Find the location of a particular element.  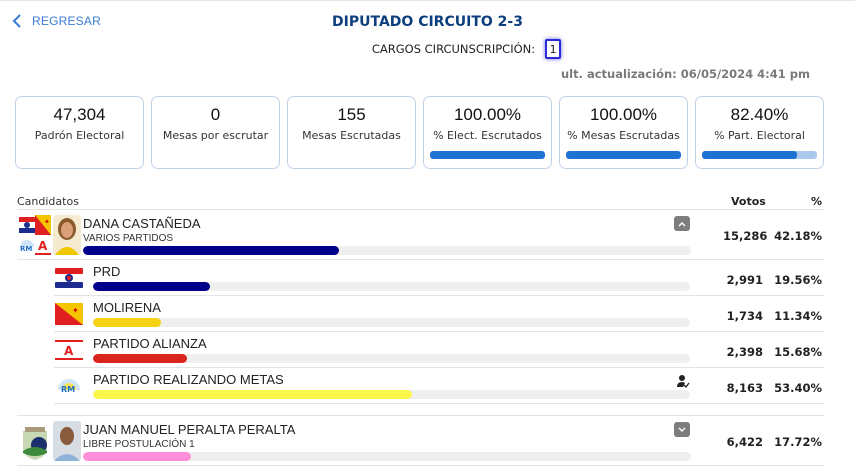

stat-label: % Elect. Escrutados is located at coordinates (487, 135).